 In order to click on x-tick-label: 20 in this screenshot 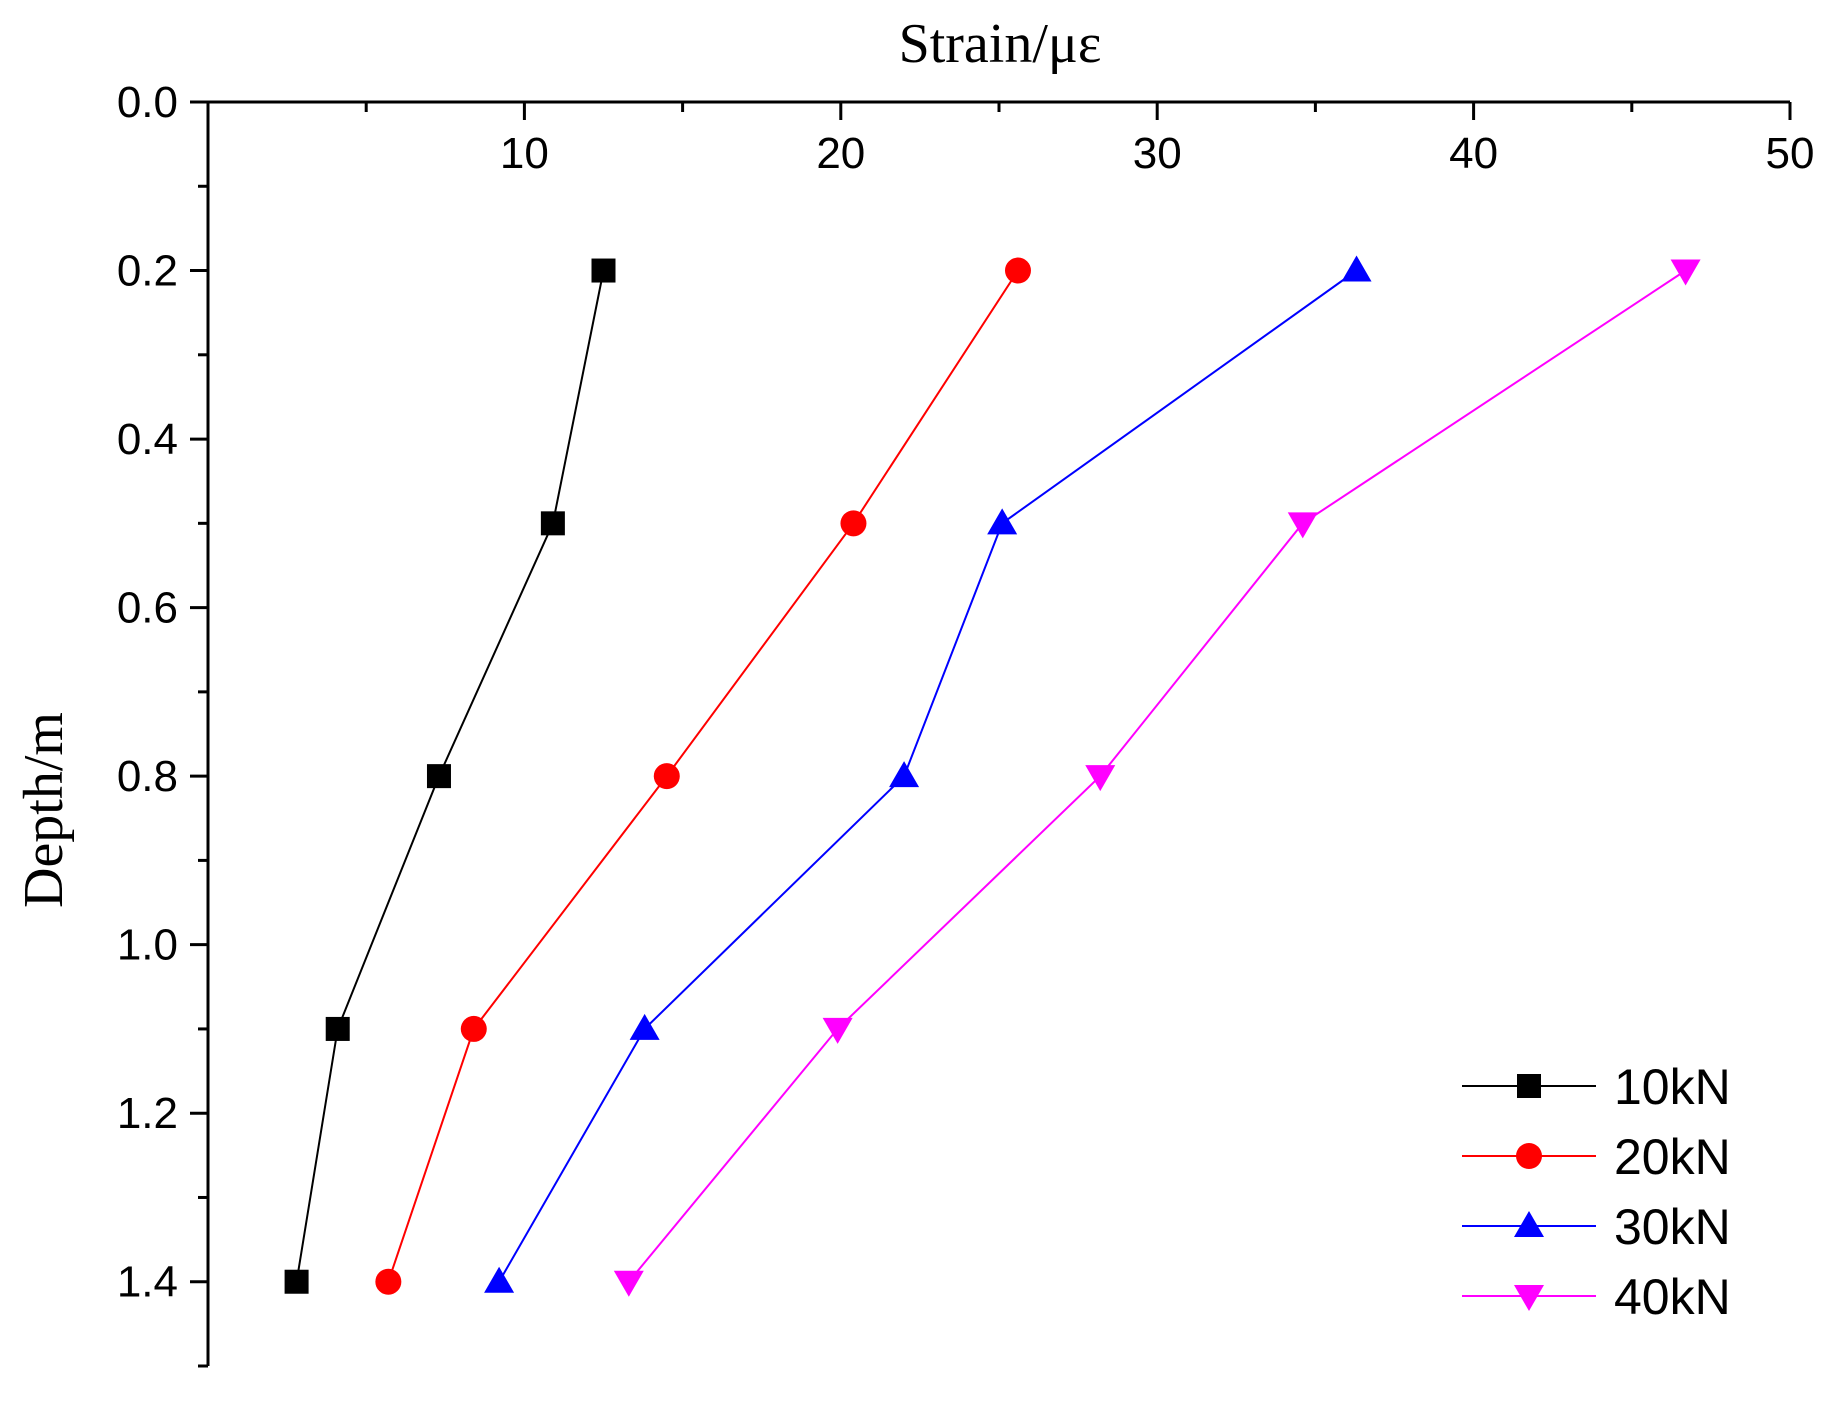, I will do `click(840, 153)`.